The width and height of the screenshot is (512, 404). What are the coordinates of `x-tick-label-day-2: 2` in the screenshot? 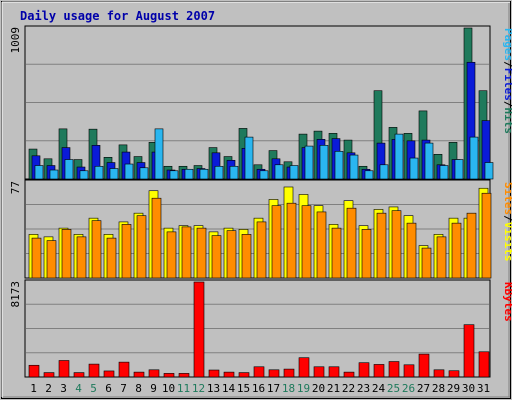 It's located at (48, 388).